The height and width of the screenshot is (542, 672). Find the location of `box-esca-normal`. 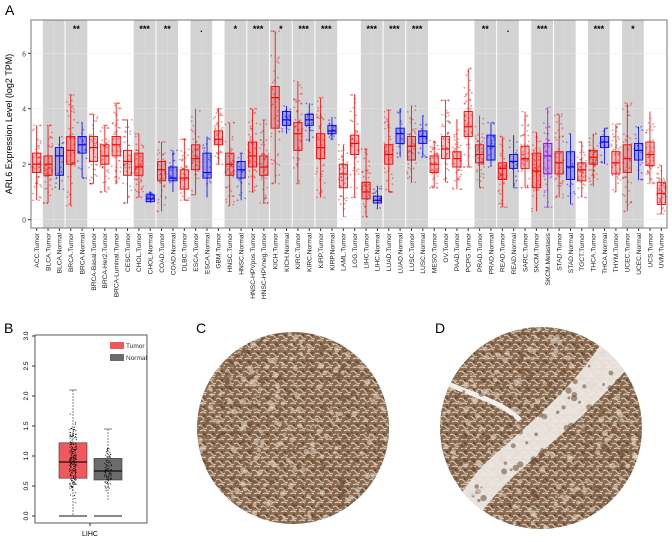

box-esca-normal is located at coordinates (206, 167).